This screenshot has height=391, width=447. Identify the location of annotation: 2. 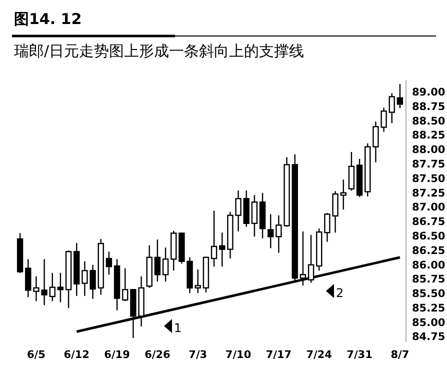
(340, 293).